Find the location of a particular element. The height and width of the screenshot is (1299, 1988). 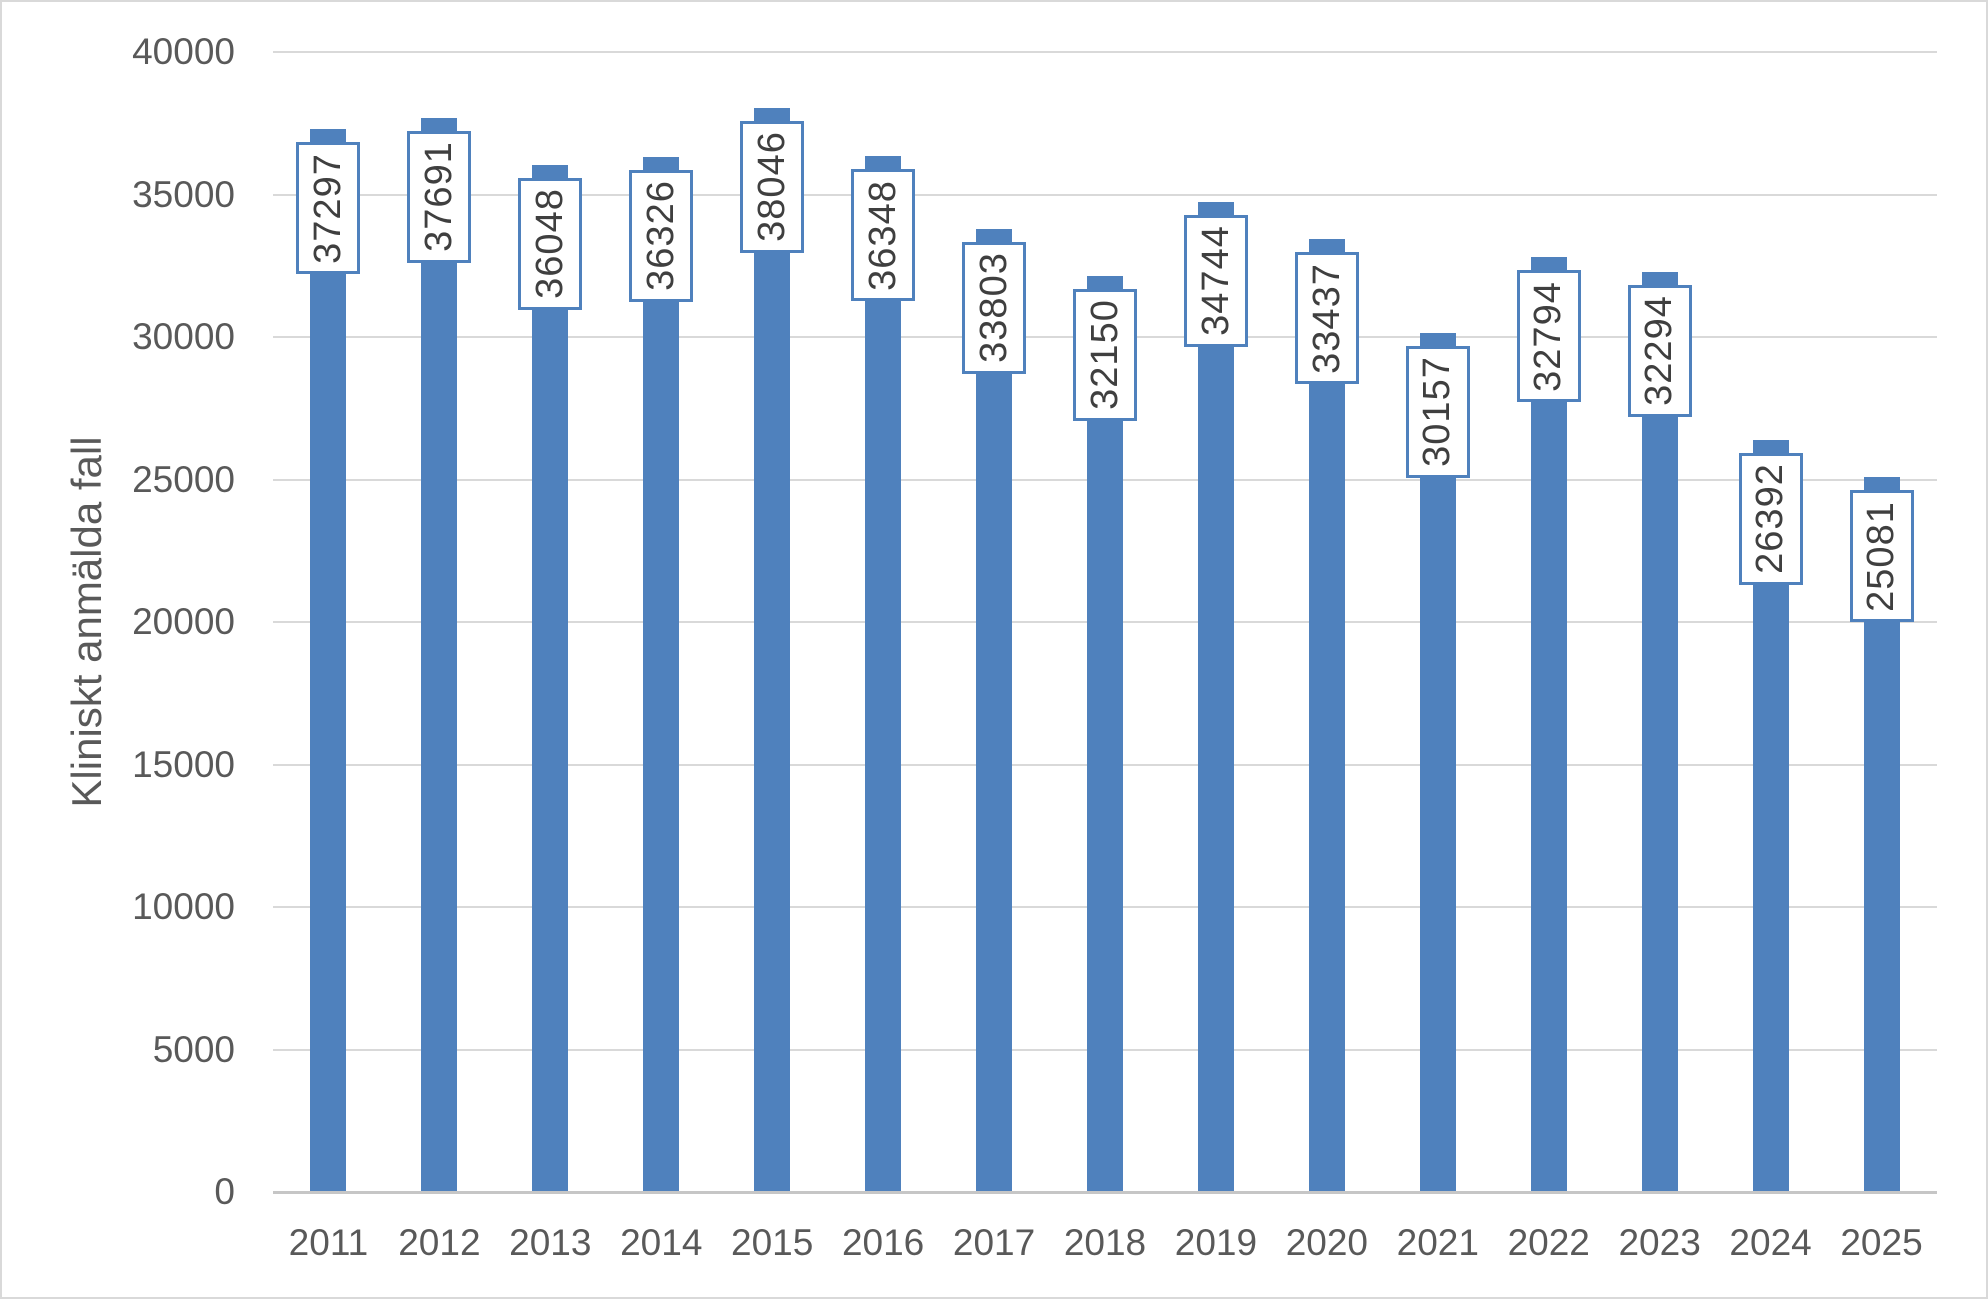

bar-value-text: 36348 is located at coordinates (882, 235).